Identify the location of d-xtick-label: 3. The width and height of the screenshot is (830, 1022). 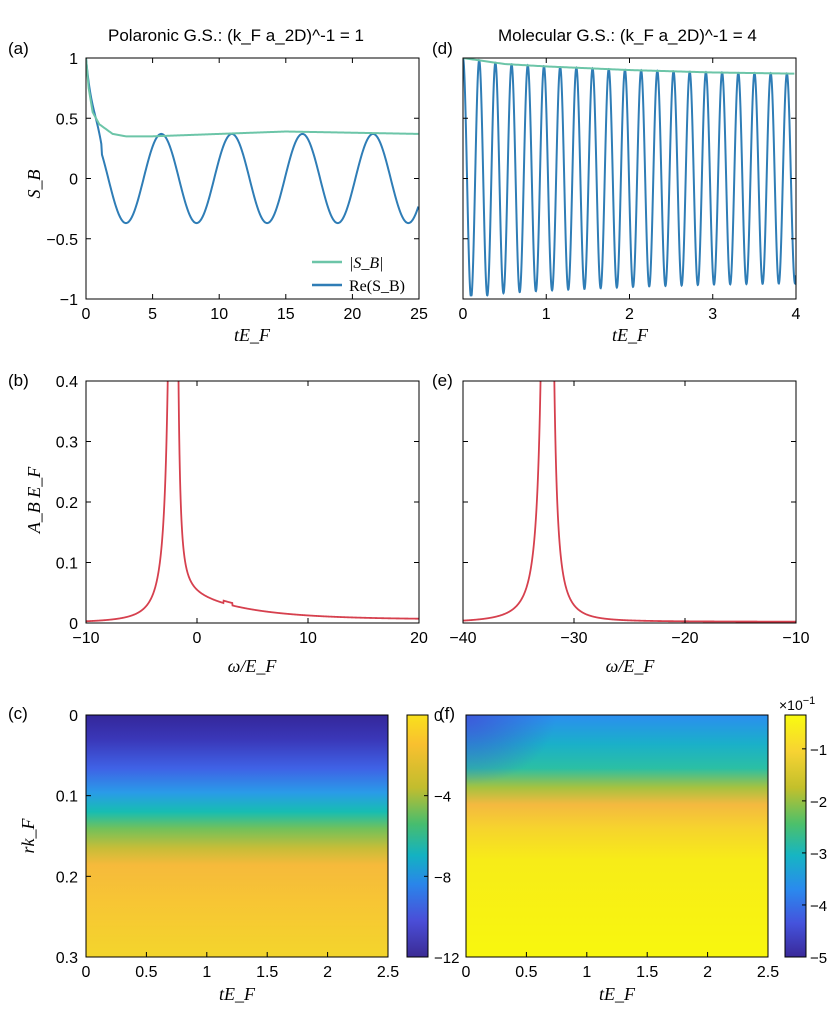
(712, 314).